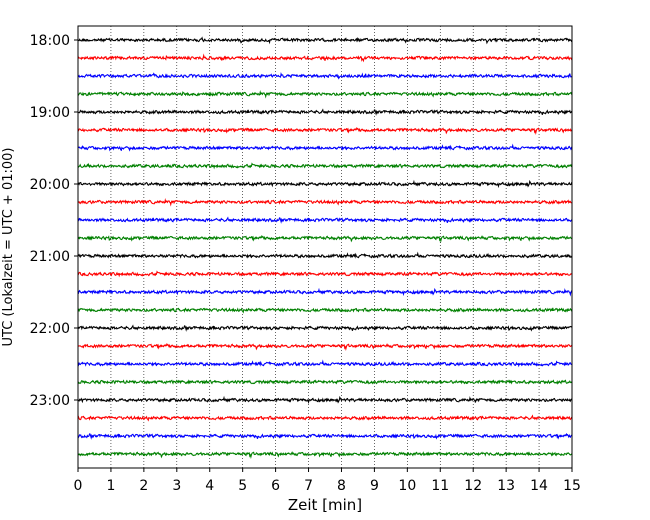  Describe the element at coordinates (539, 486) in the screenshot. I see `x-tick-label-14: 14` at that location.